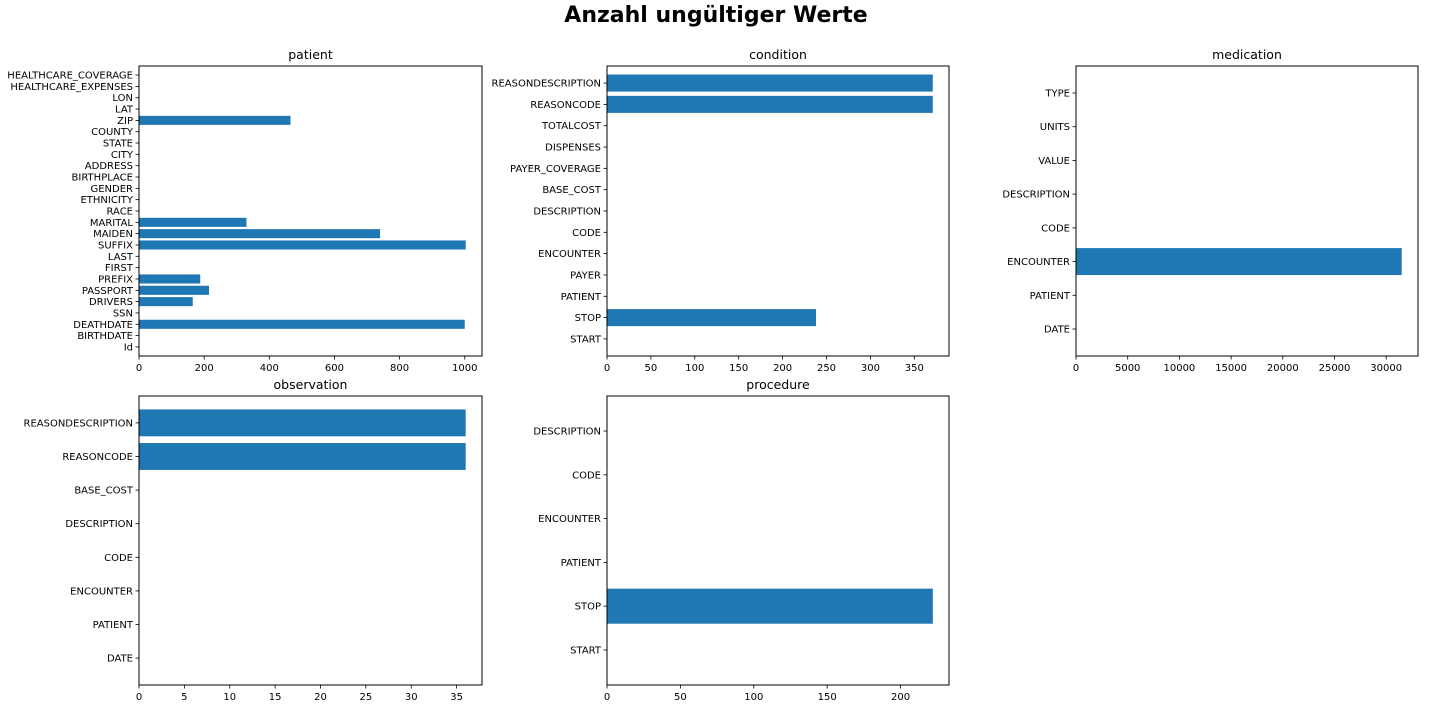 This screenshot has width=1432, height=709. I want to click on figure-title: Anzahl ungültiger Werte, so click(716, 15).